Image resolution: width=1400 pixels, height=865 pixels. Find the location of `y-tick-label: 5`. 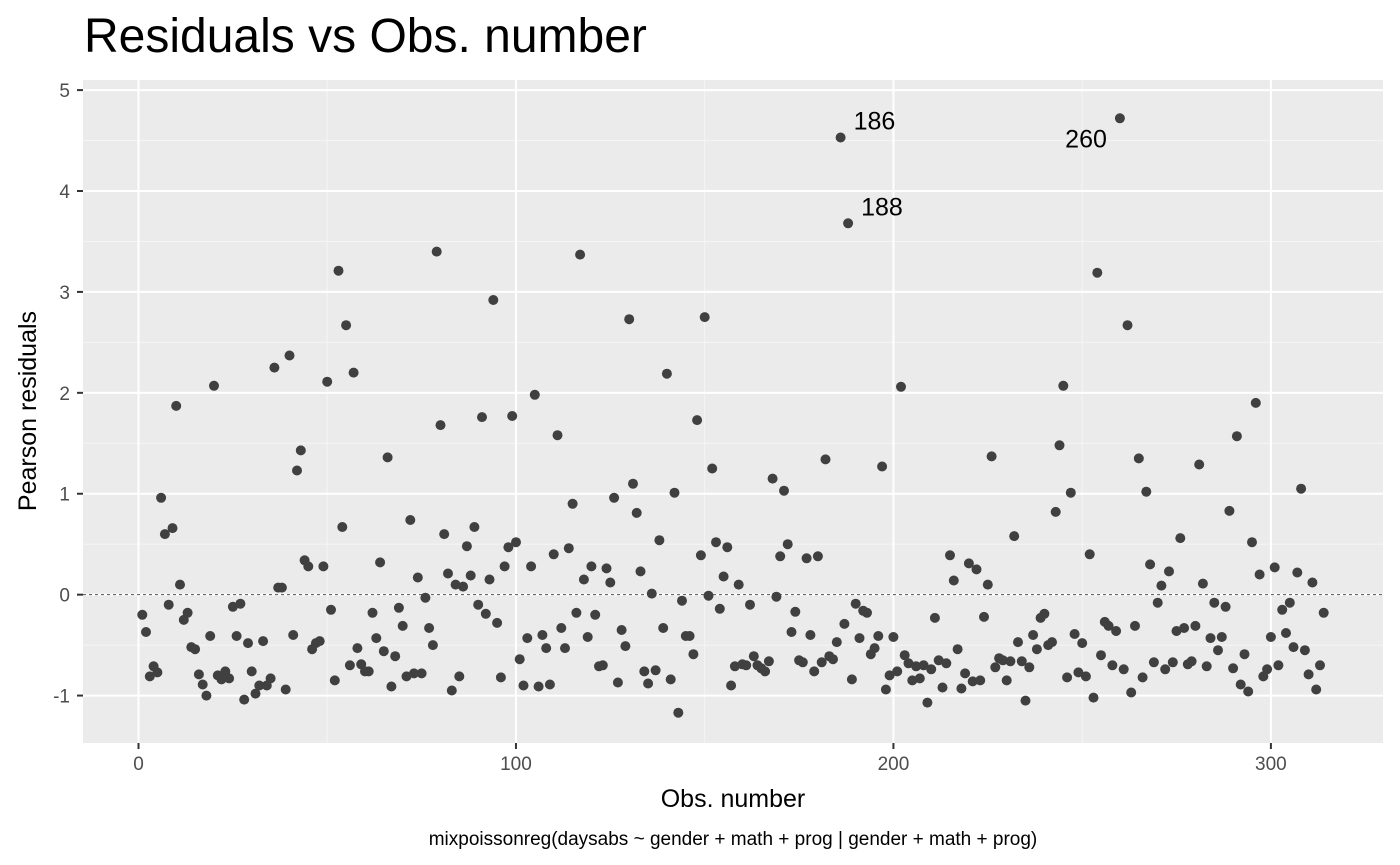

y-tick-label: 5 is located at coordinates (64, 91).